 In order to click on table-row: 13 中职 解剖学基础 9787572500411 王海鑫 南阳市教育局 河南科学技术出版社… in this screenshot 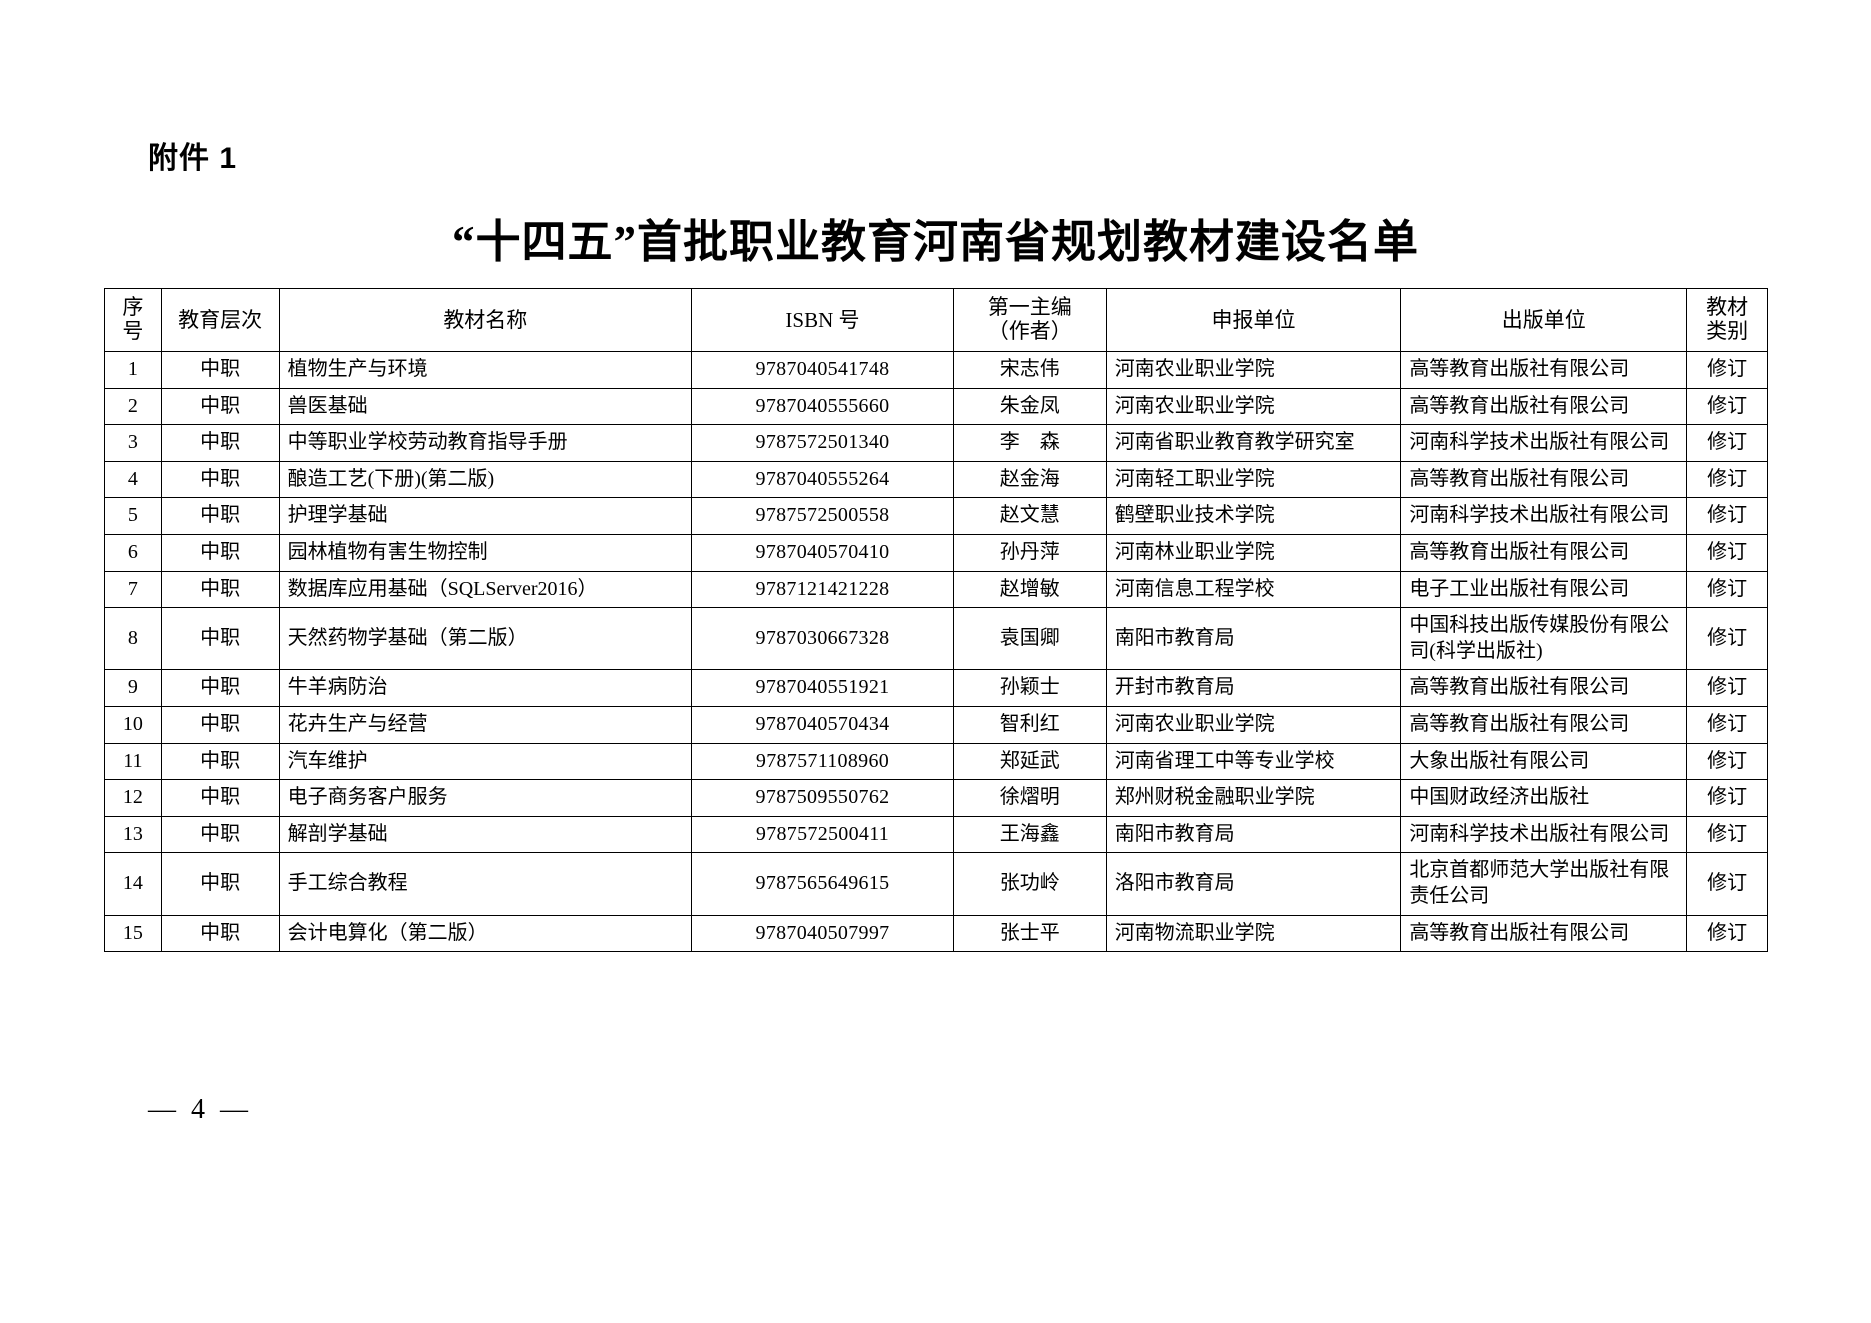, I will do `click(936, 834)`.